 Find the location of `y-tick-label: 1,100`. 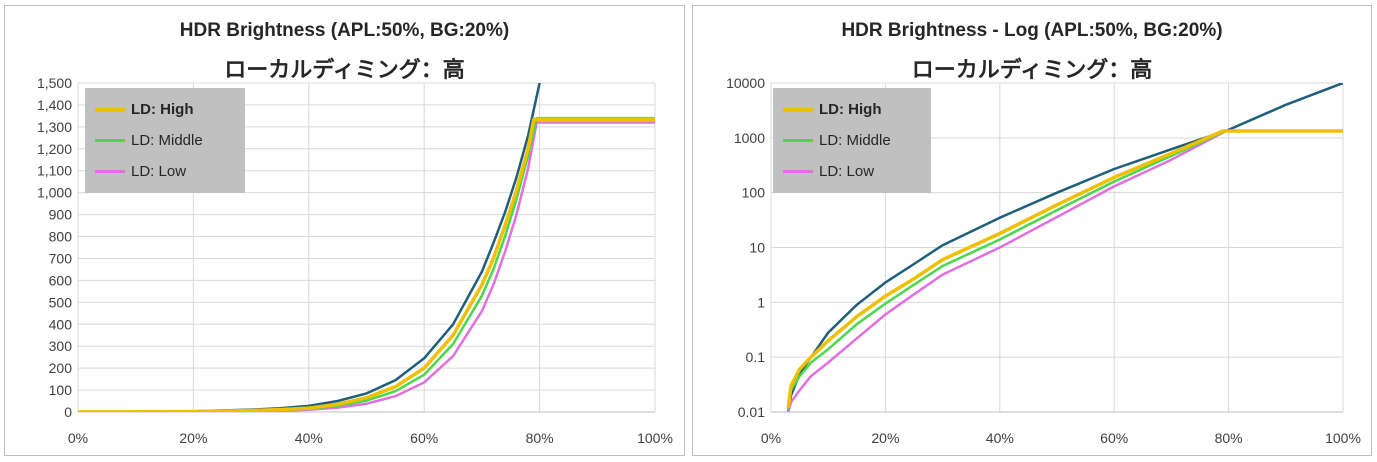

y-tick-label: 1,100 is located at coordinates (54, 171).